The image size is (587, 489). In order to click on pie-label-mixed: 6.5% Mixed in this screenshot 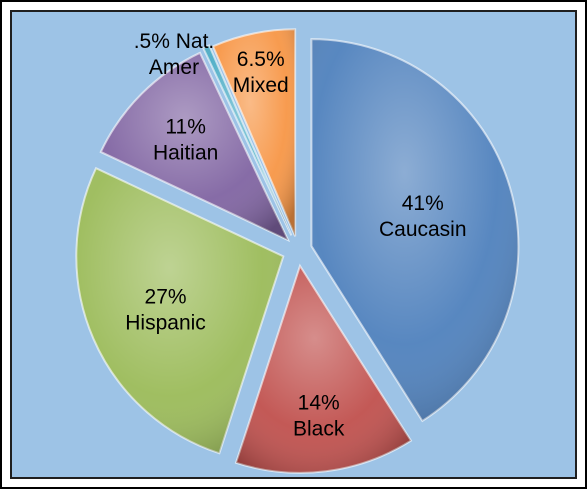, I will do `click(261, 72)`.